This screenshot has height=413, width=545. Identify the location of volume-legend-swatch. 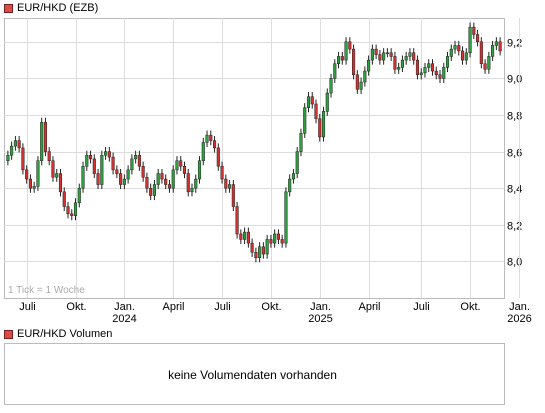
(8, 334).